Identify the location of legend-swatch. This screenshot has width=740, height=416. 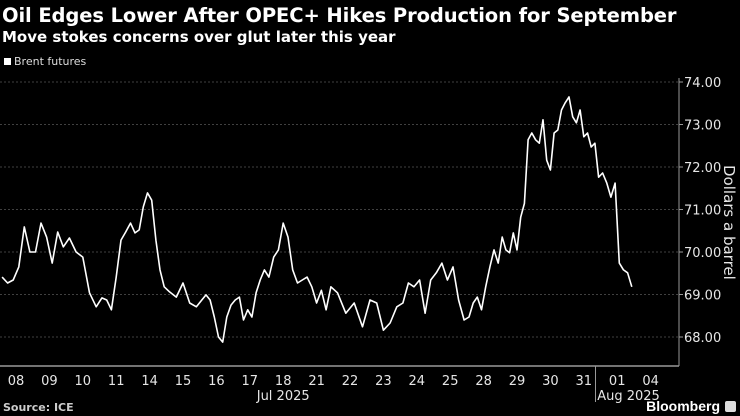
(7, 61).